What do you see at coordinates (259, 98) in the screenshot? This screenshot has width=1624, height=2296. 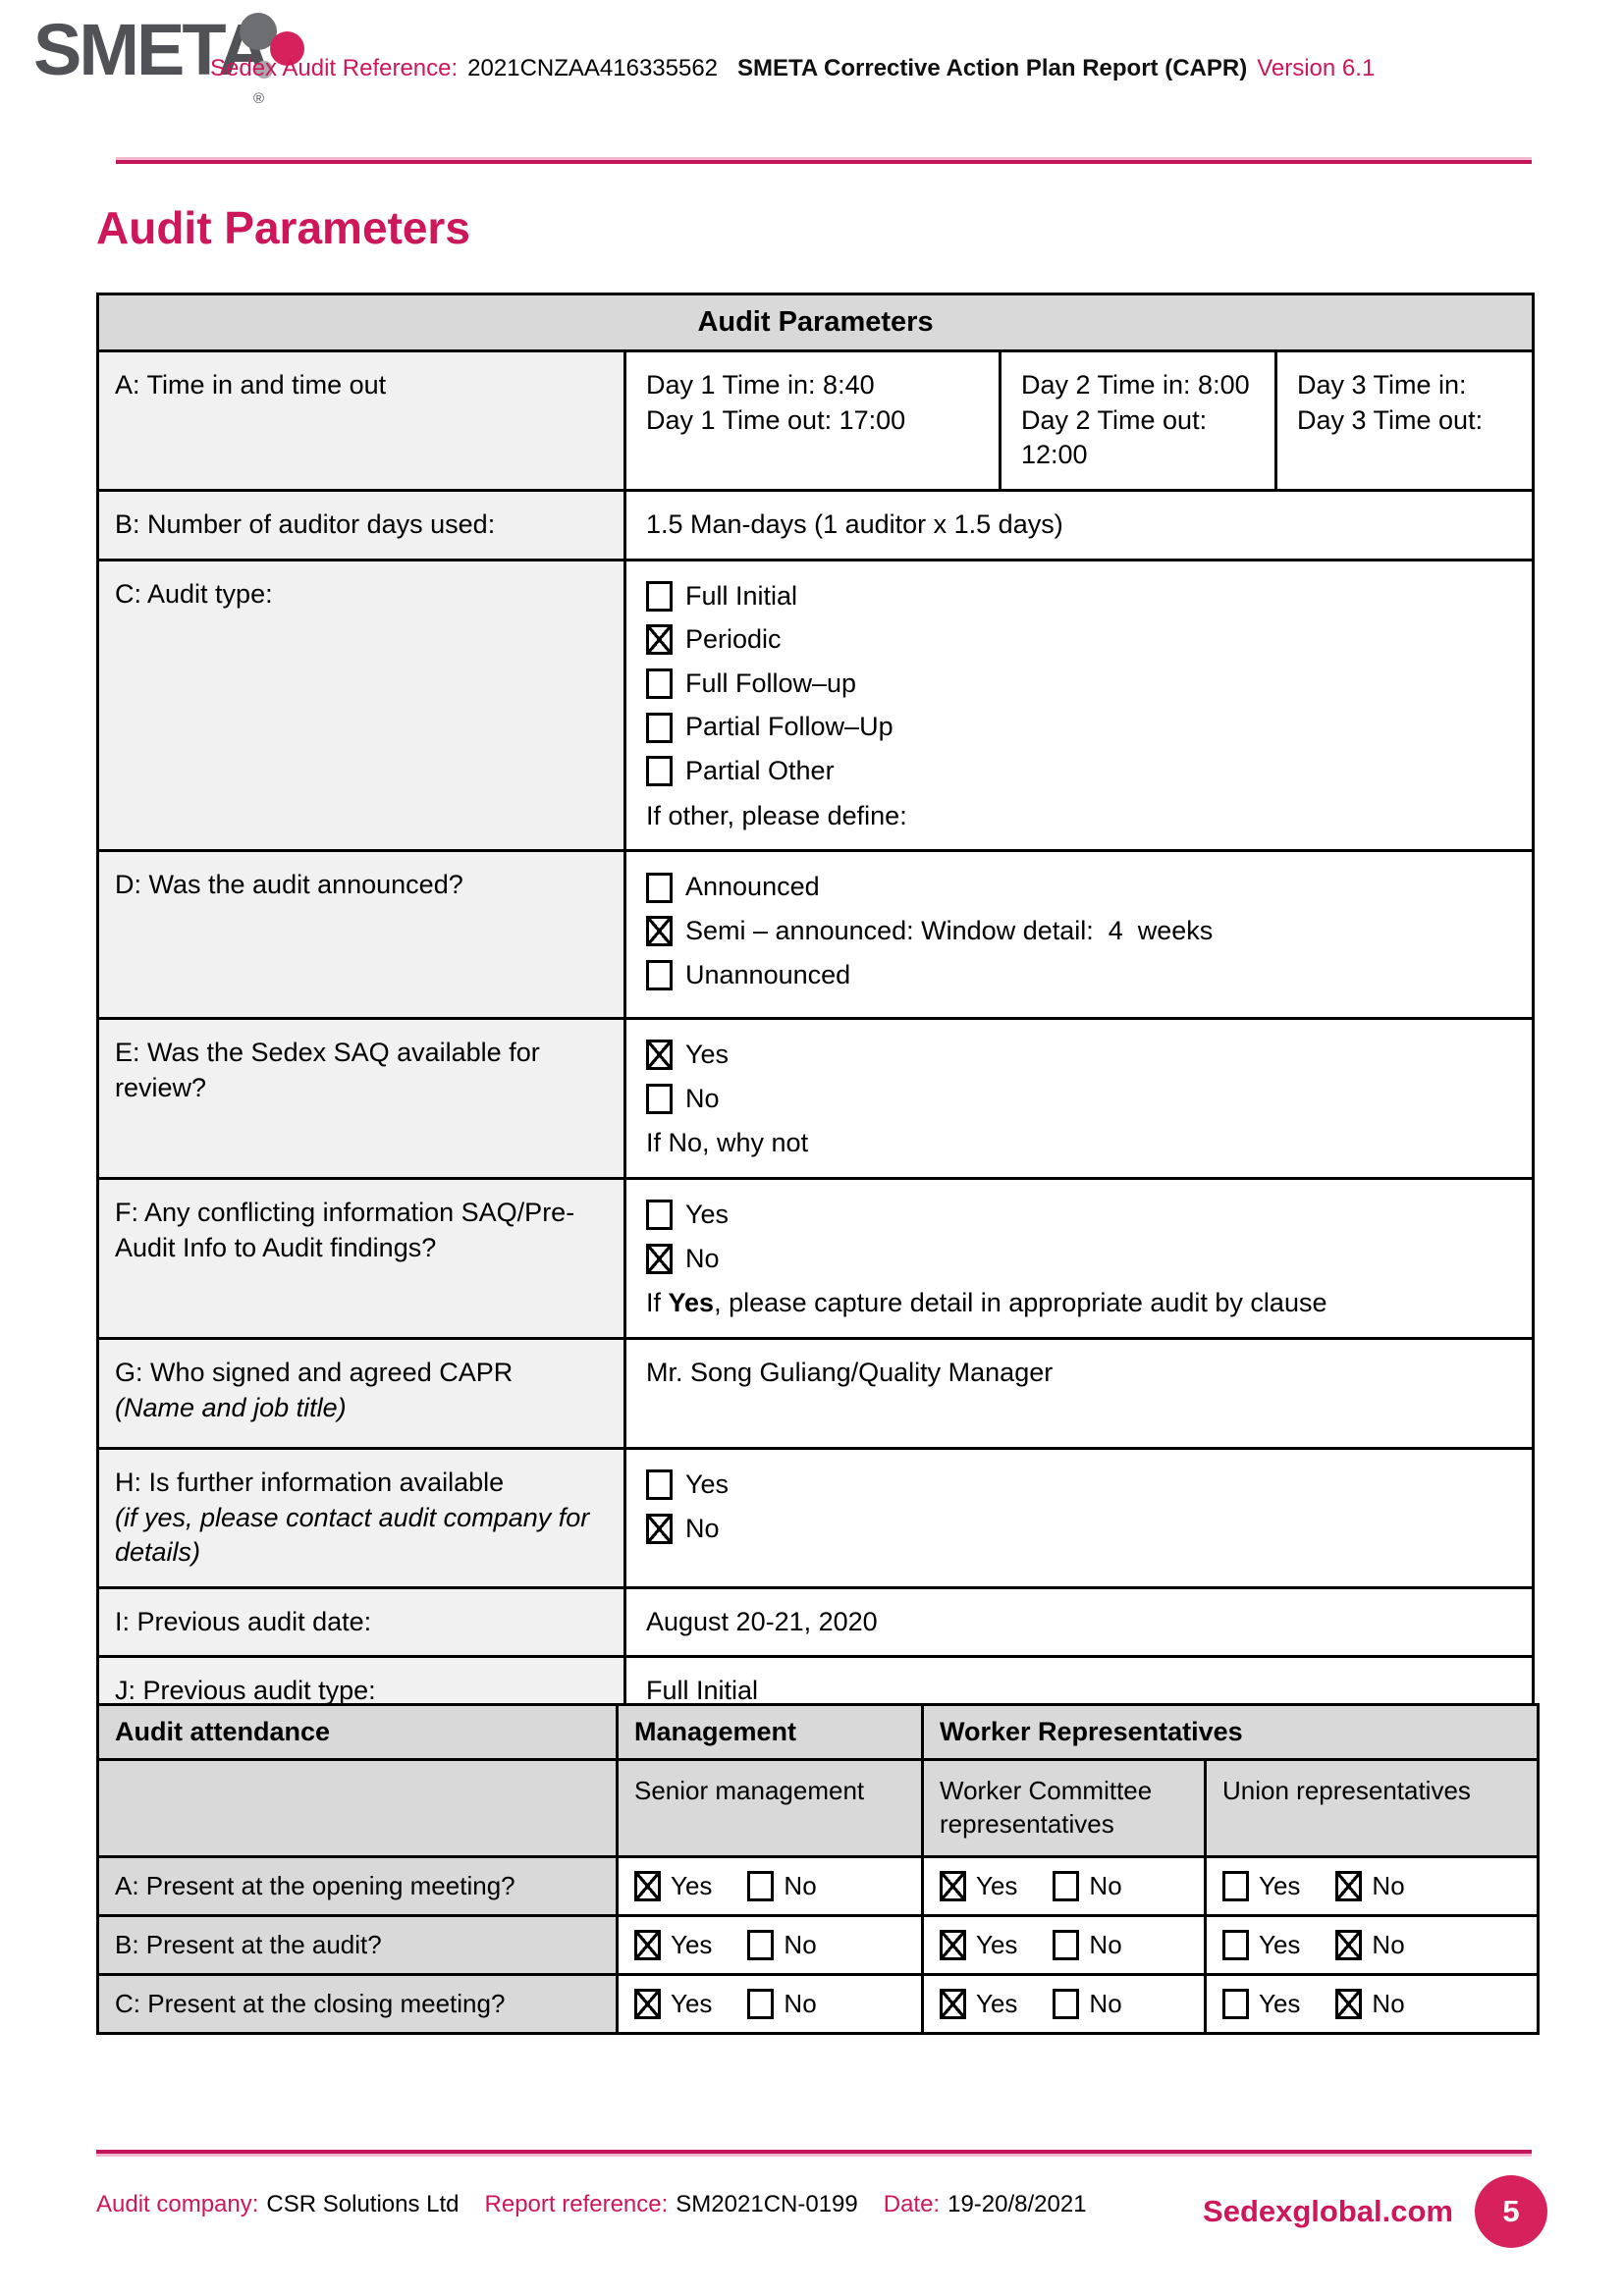 I see `registered-mark: ®` at bounding box center [259, 98].